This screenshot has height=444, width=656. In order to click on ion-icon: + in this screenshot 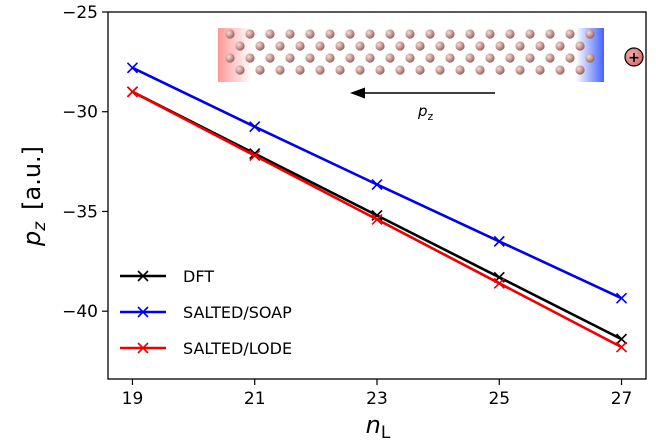, I will do `click(634, 57)`.